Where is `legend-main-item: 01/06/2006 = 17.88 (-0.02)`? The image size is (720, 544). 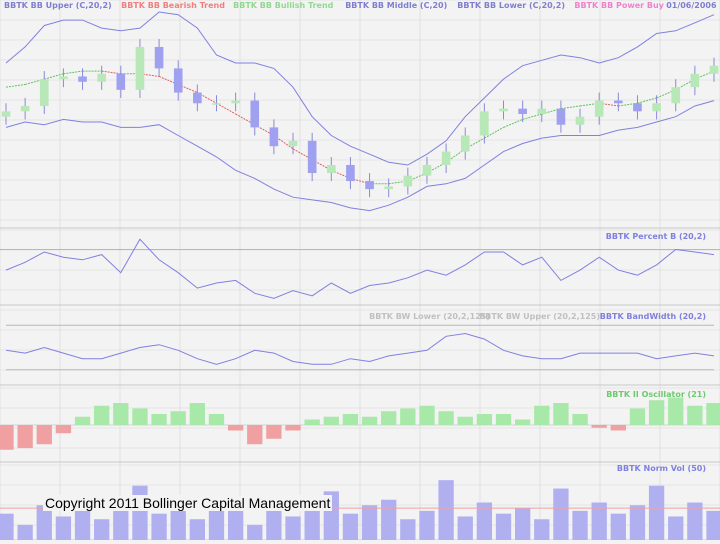 legend-main-item: 01/06/2006 = 17.88 (-0.02) is located at coordinates (693, 5).